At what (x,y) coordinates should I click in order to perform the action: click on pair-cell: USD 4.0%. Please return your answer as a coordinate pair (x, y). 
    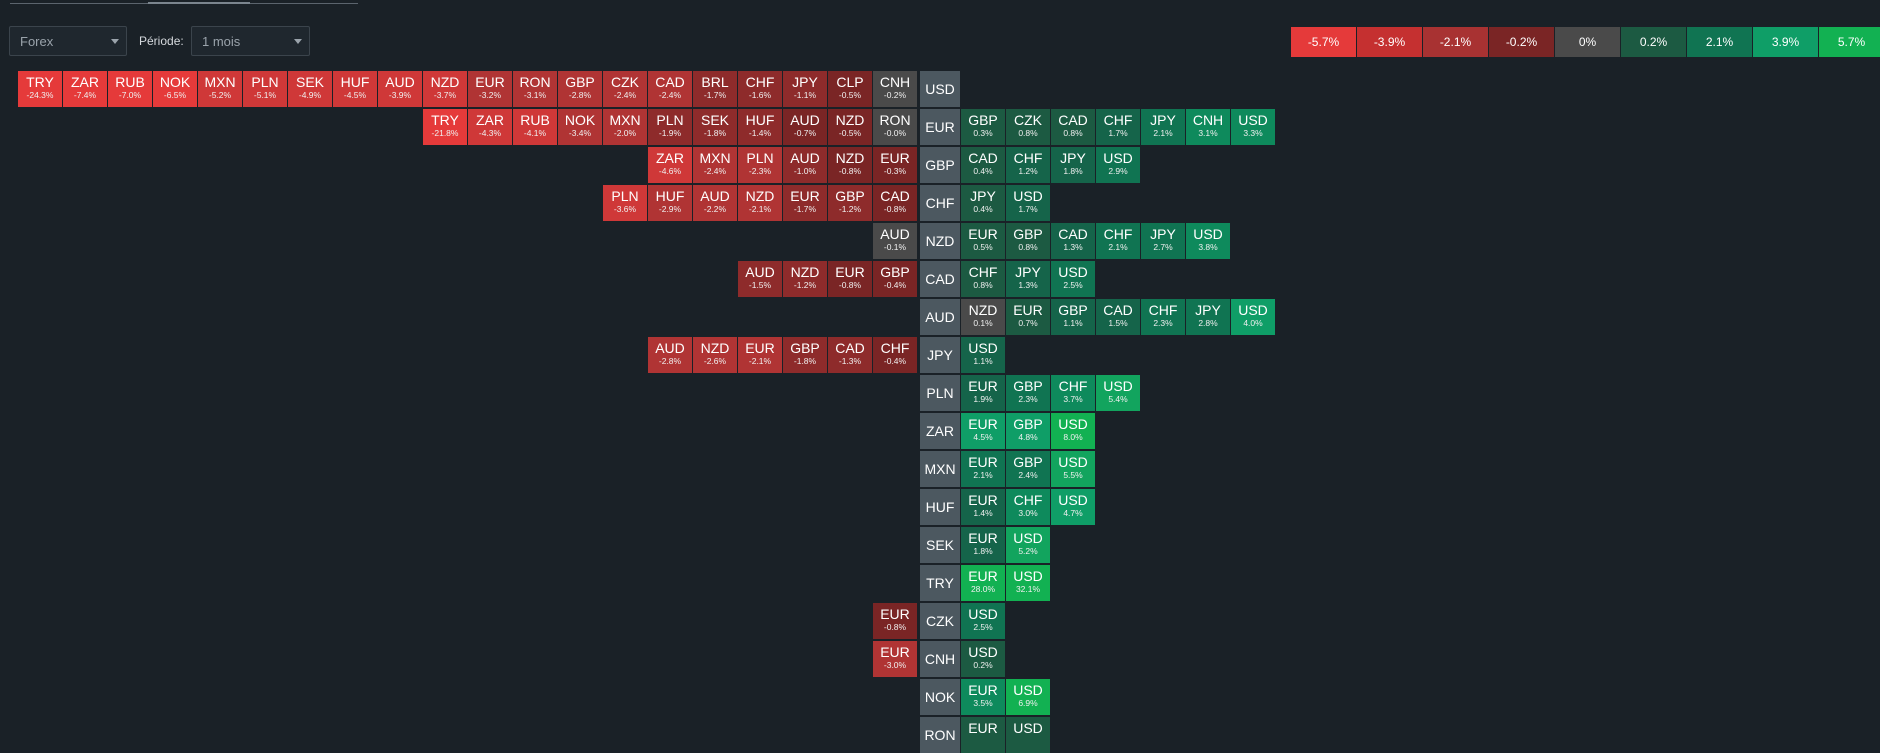
    Looking at the image, I should click on (1253, 317).